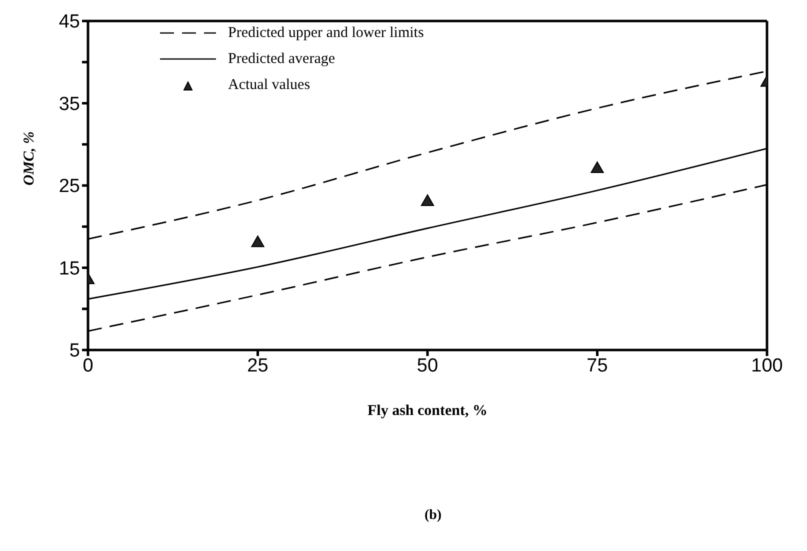 The width and height of the screenshot is (807, 551). Describe the element at coordinates (282, 59) in the screenshot. I see `legend-label: Predicted average` at that location.